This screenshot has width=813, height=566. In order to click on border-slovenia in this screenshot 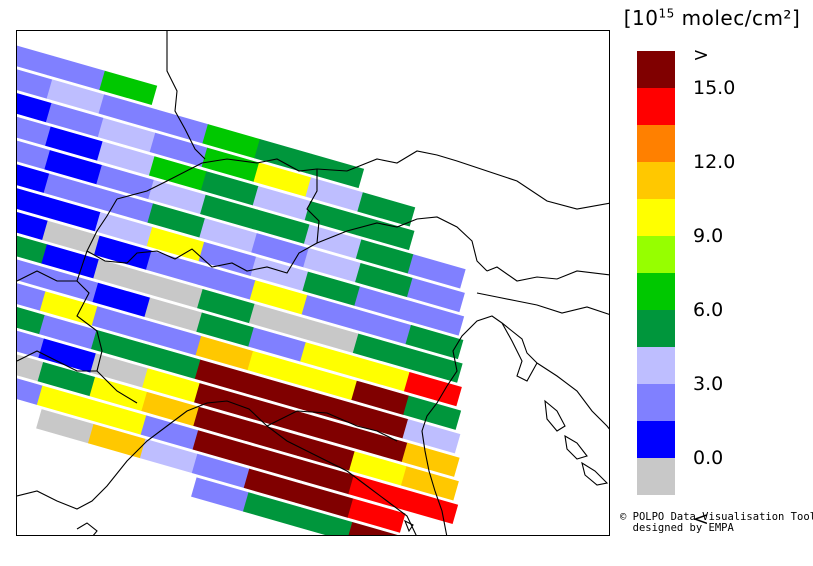, I will do `click(547, 274)`.